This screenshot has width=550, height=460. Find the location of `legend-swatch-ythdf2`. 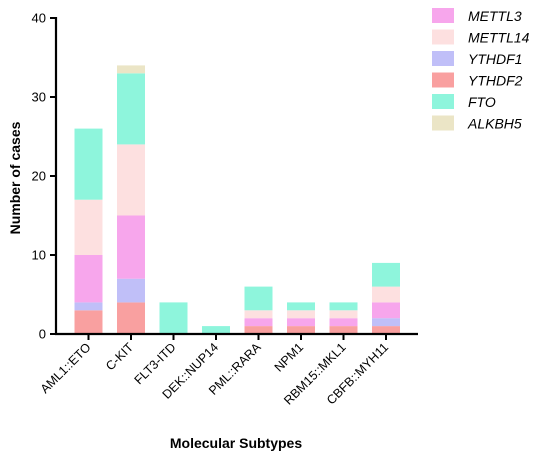

legend-swatch-ythdf2 is located at coordinates (443, 80).